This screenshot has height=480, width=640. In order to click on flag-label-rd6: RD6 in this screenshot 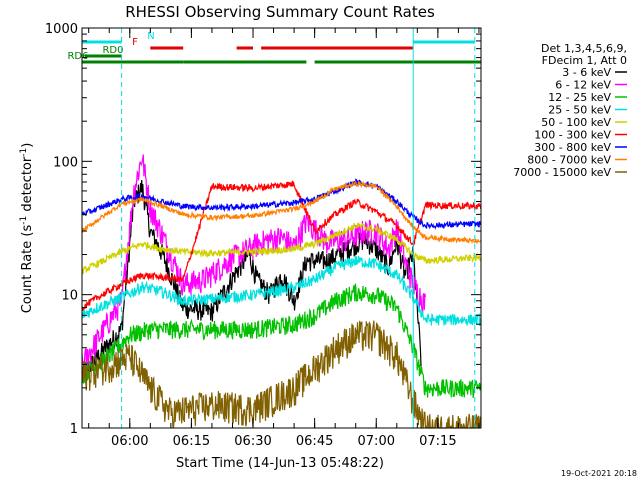, I will do `click(77, 56)`.